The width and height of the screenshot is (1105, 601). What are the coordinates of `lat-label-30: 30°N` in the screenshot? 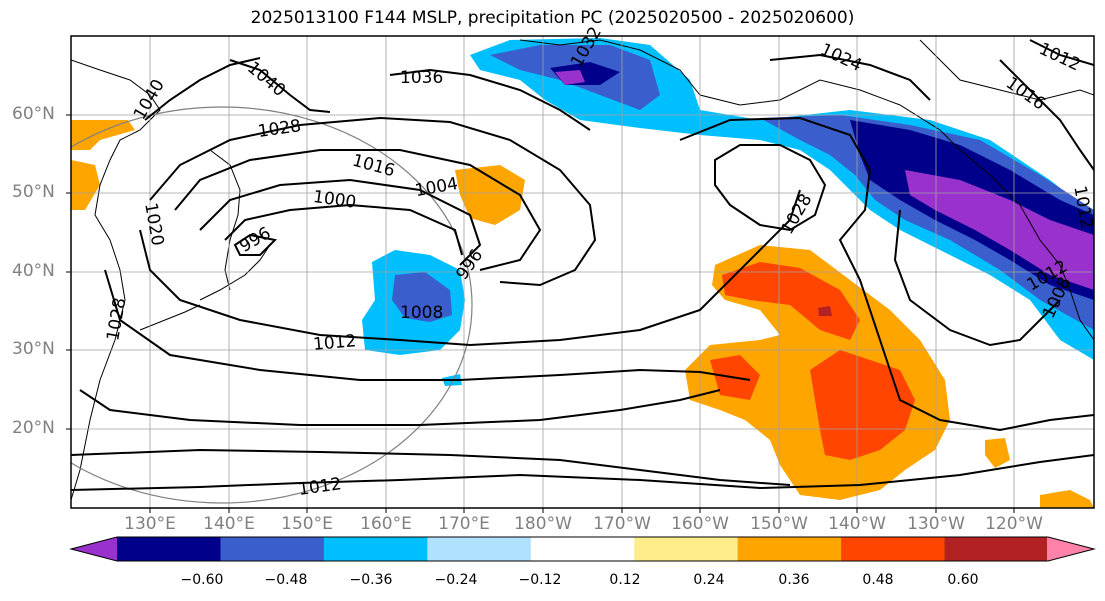 It's located at (33, 349).